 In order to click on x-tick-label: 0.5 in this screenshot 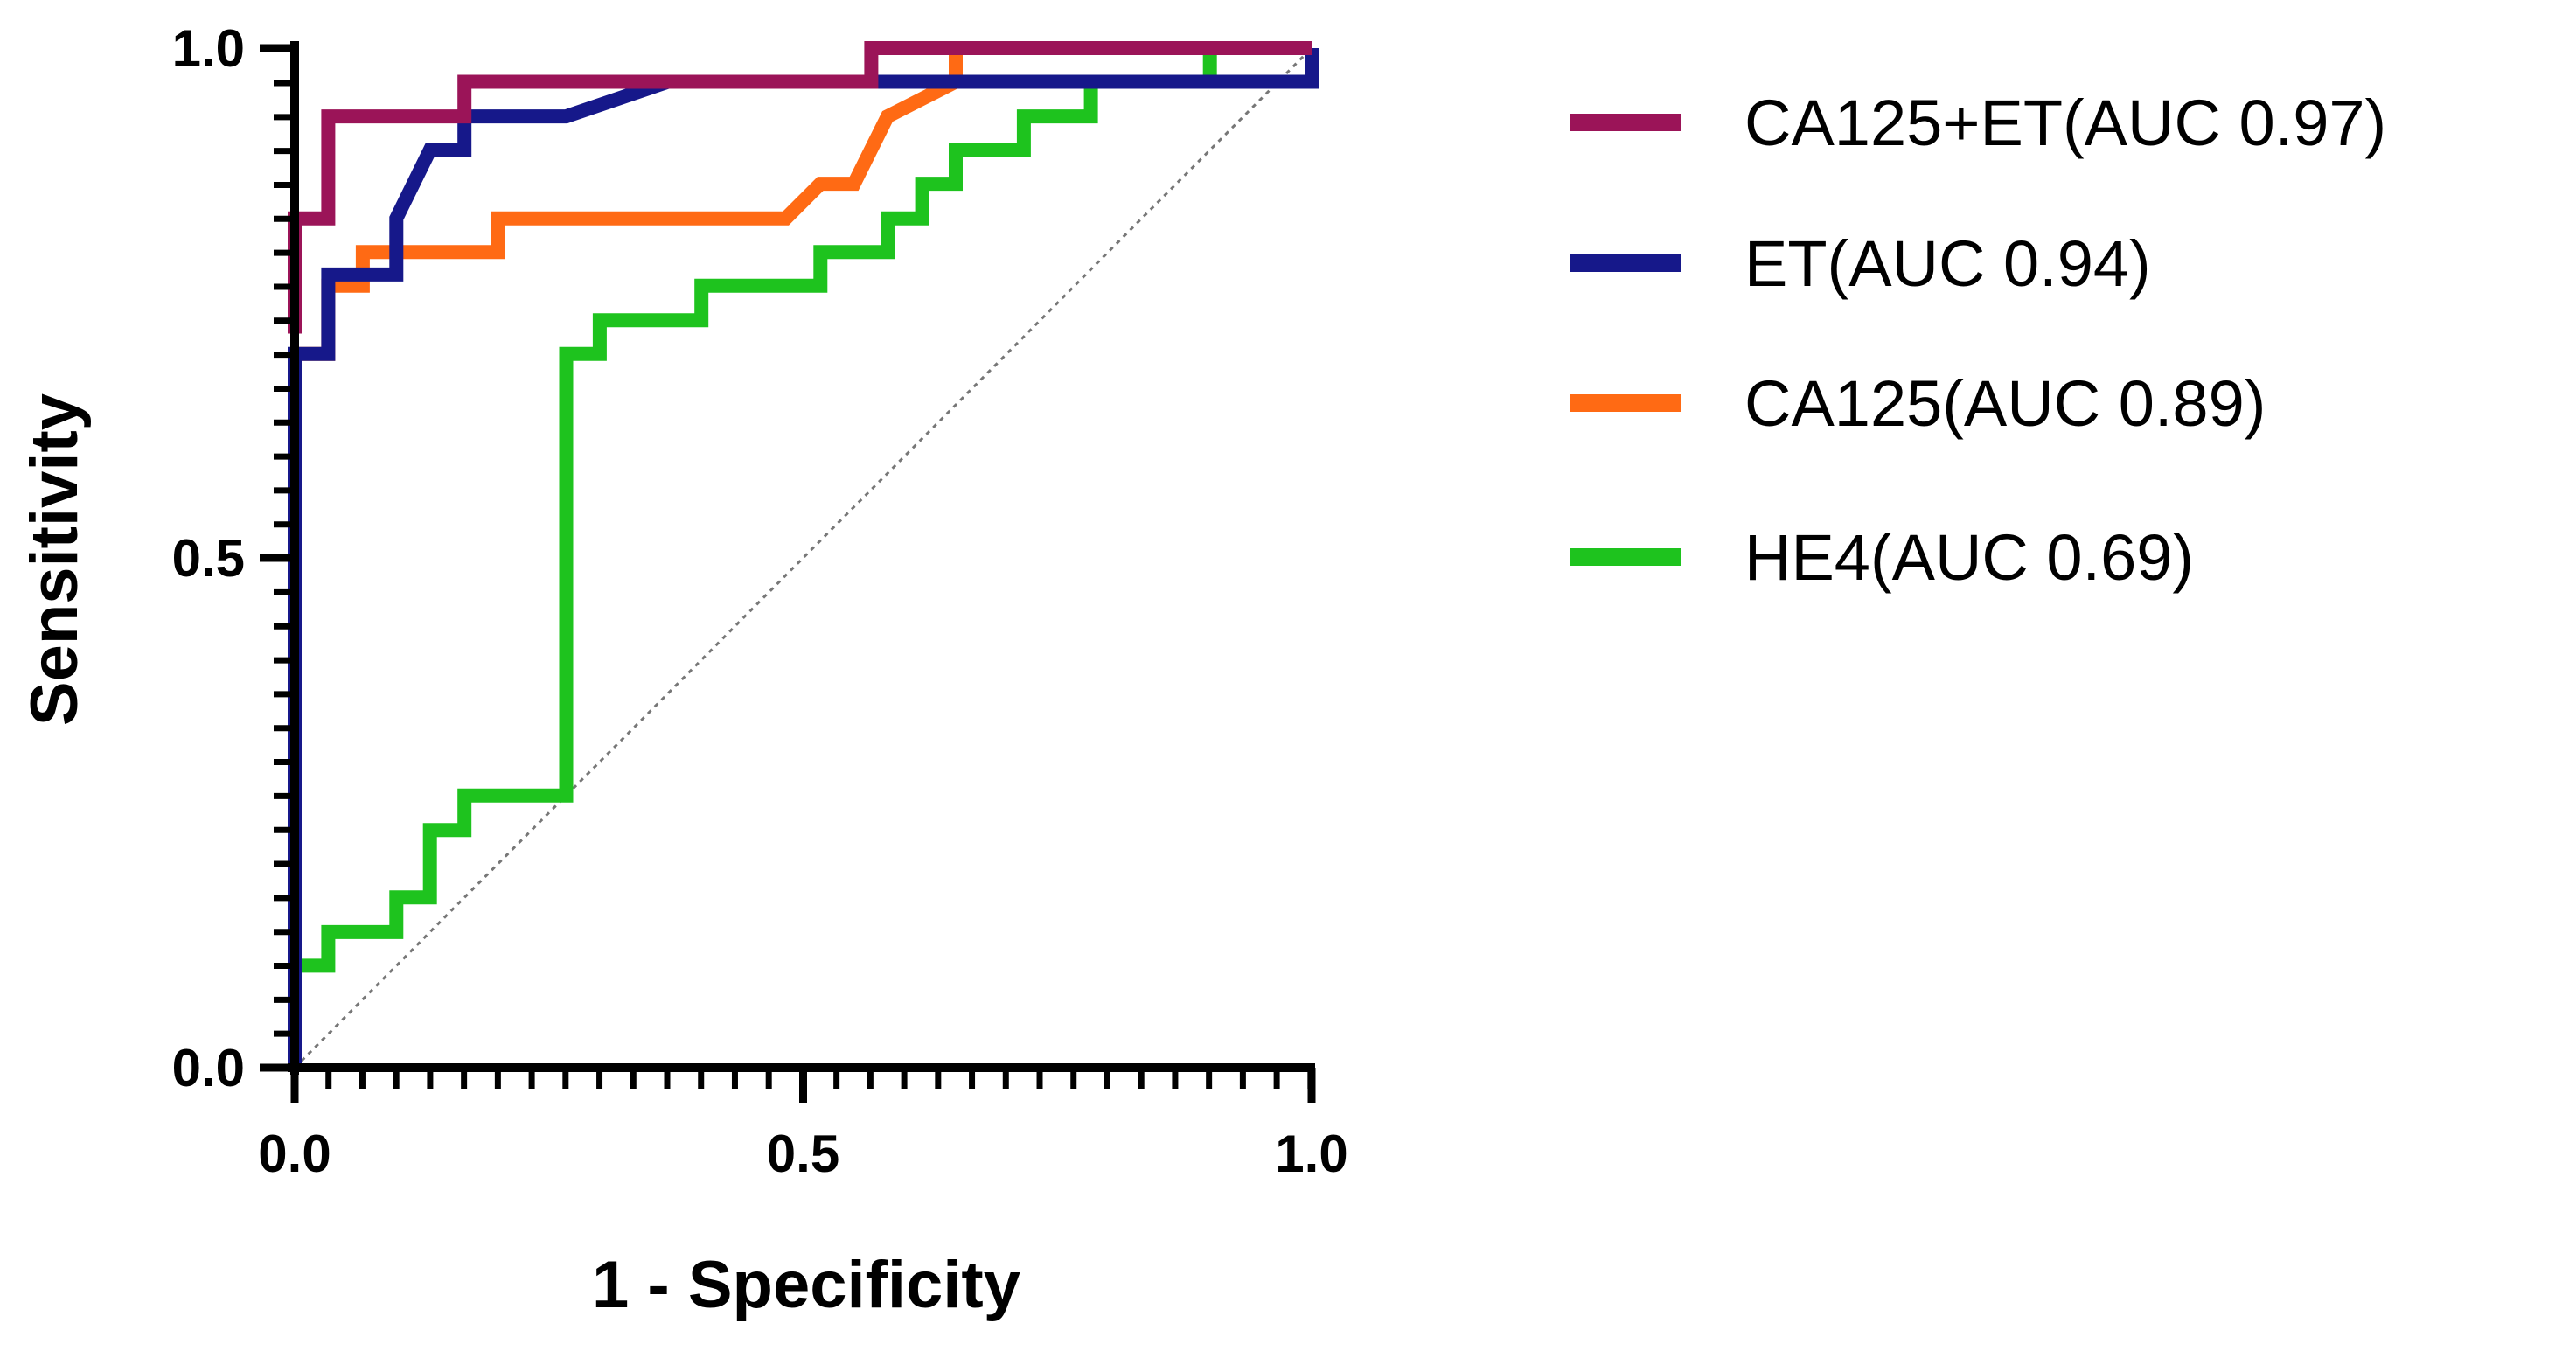, I will do `click(803, 1154)`.